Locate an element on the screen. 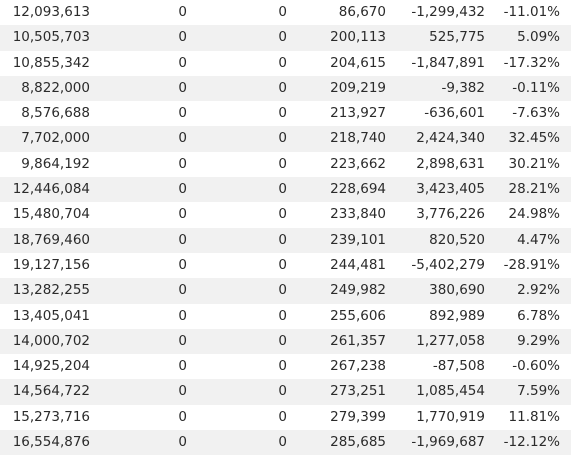  value-col-4-cell: 213,927 is located at coordinates (358, 113).